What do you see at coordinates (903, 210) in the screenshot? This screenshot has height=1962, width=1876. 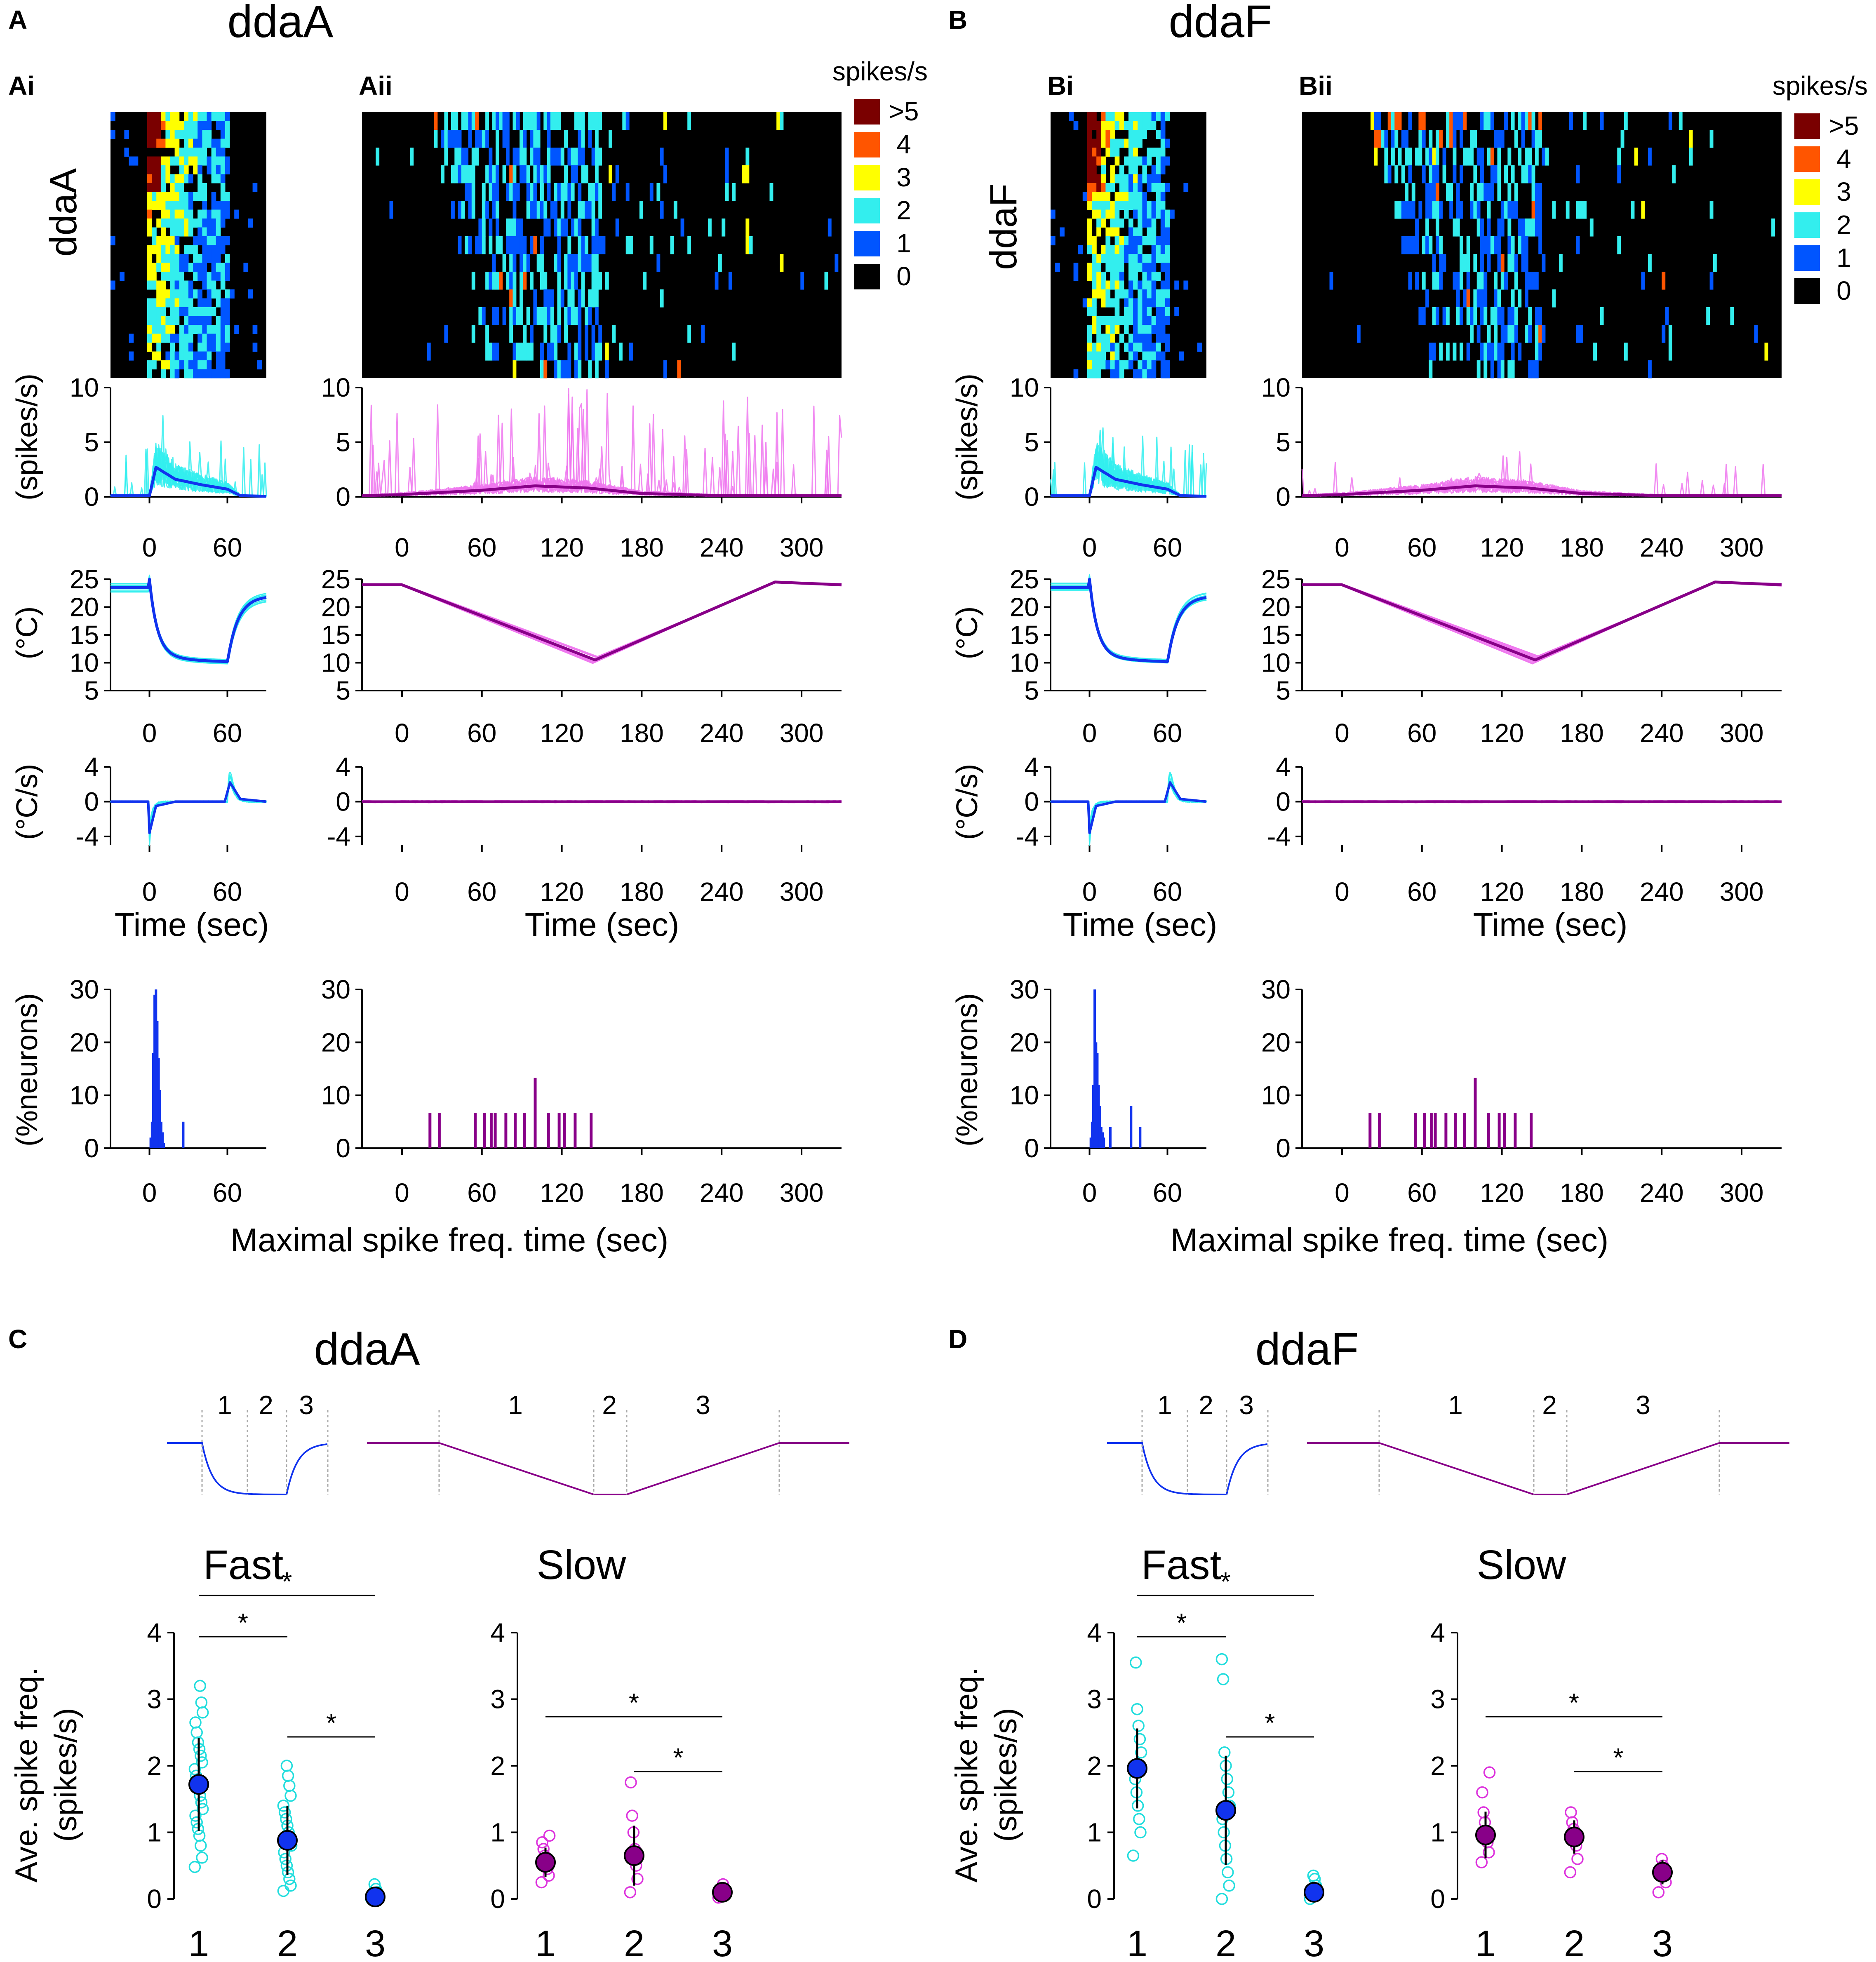 I see `colorbar-label: 2` at bounding box center [903, 210].